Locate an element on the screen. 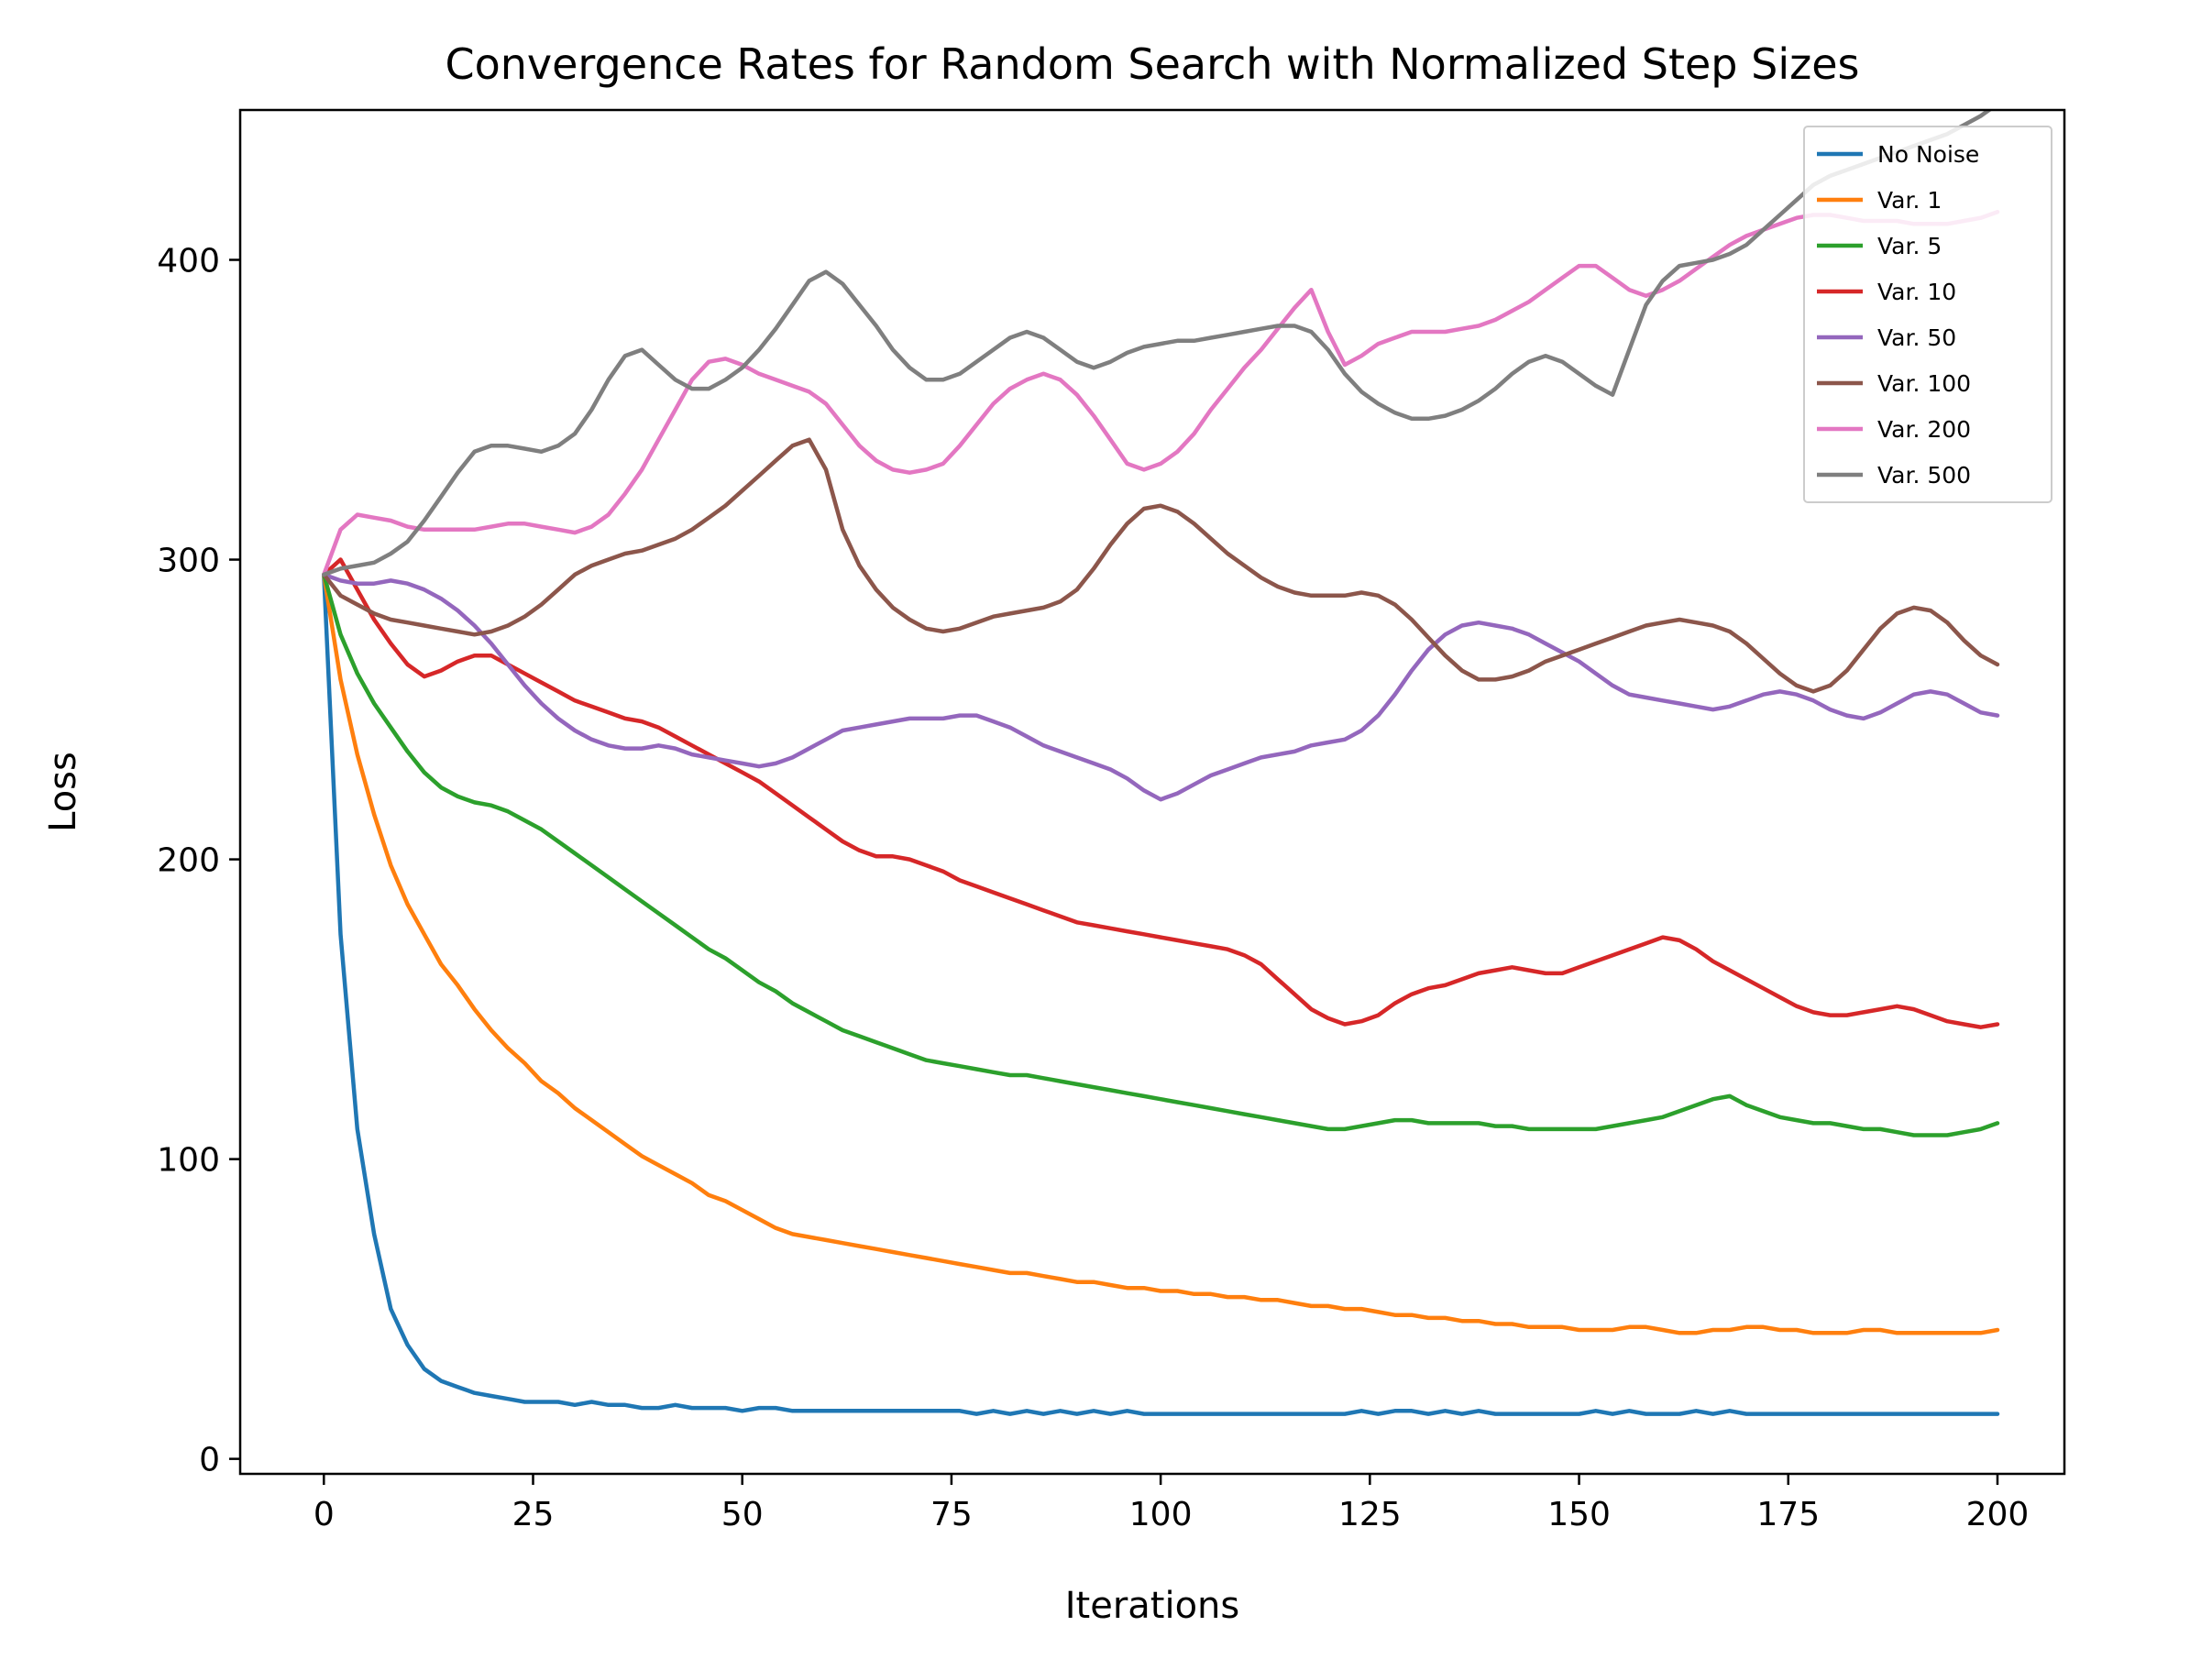  legend-label: Var. 10 is located at coordinates (1916, 292).